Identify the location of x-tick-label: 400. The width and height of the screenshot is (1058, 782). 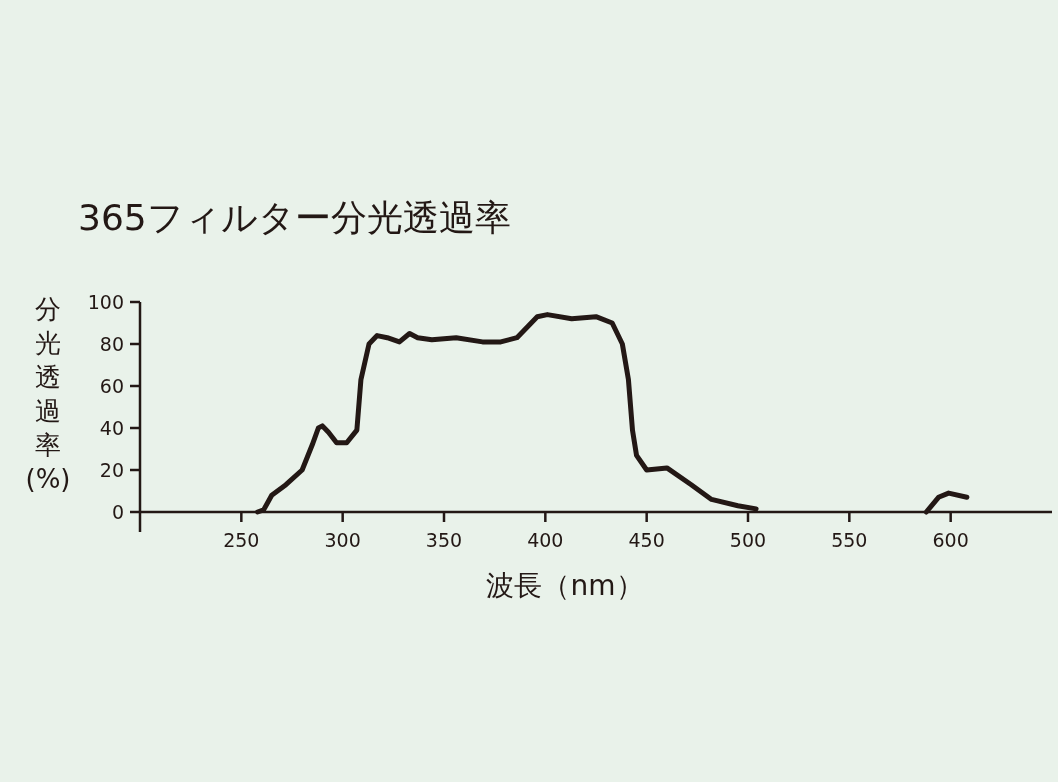
(545, 540).